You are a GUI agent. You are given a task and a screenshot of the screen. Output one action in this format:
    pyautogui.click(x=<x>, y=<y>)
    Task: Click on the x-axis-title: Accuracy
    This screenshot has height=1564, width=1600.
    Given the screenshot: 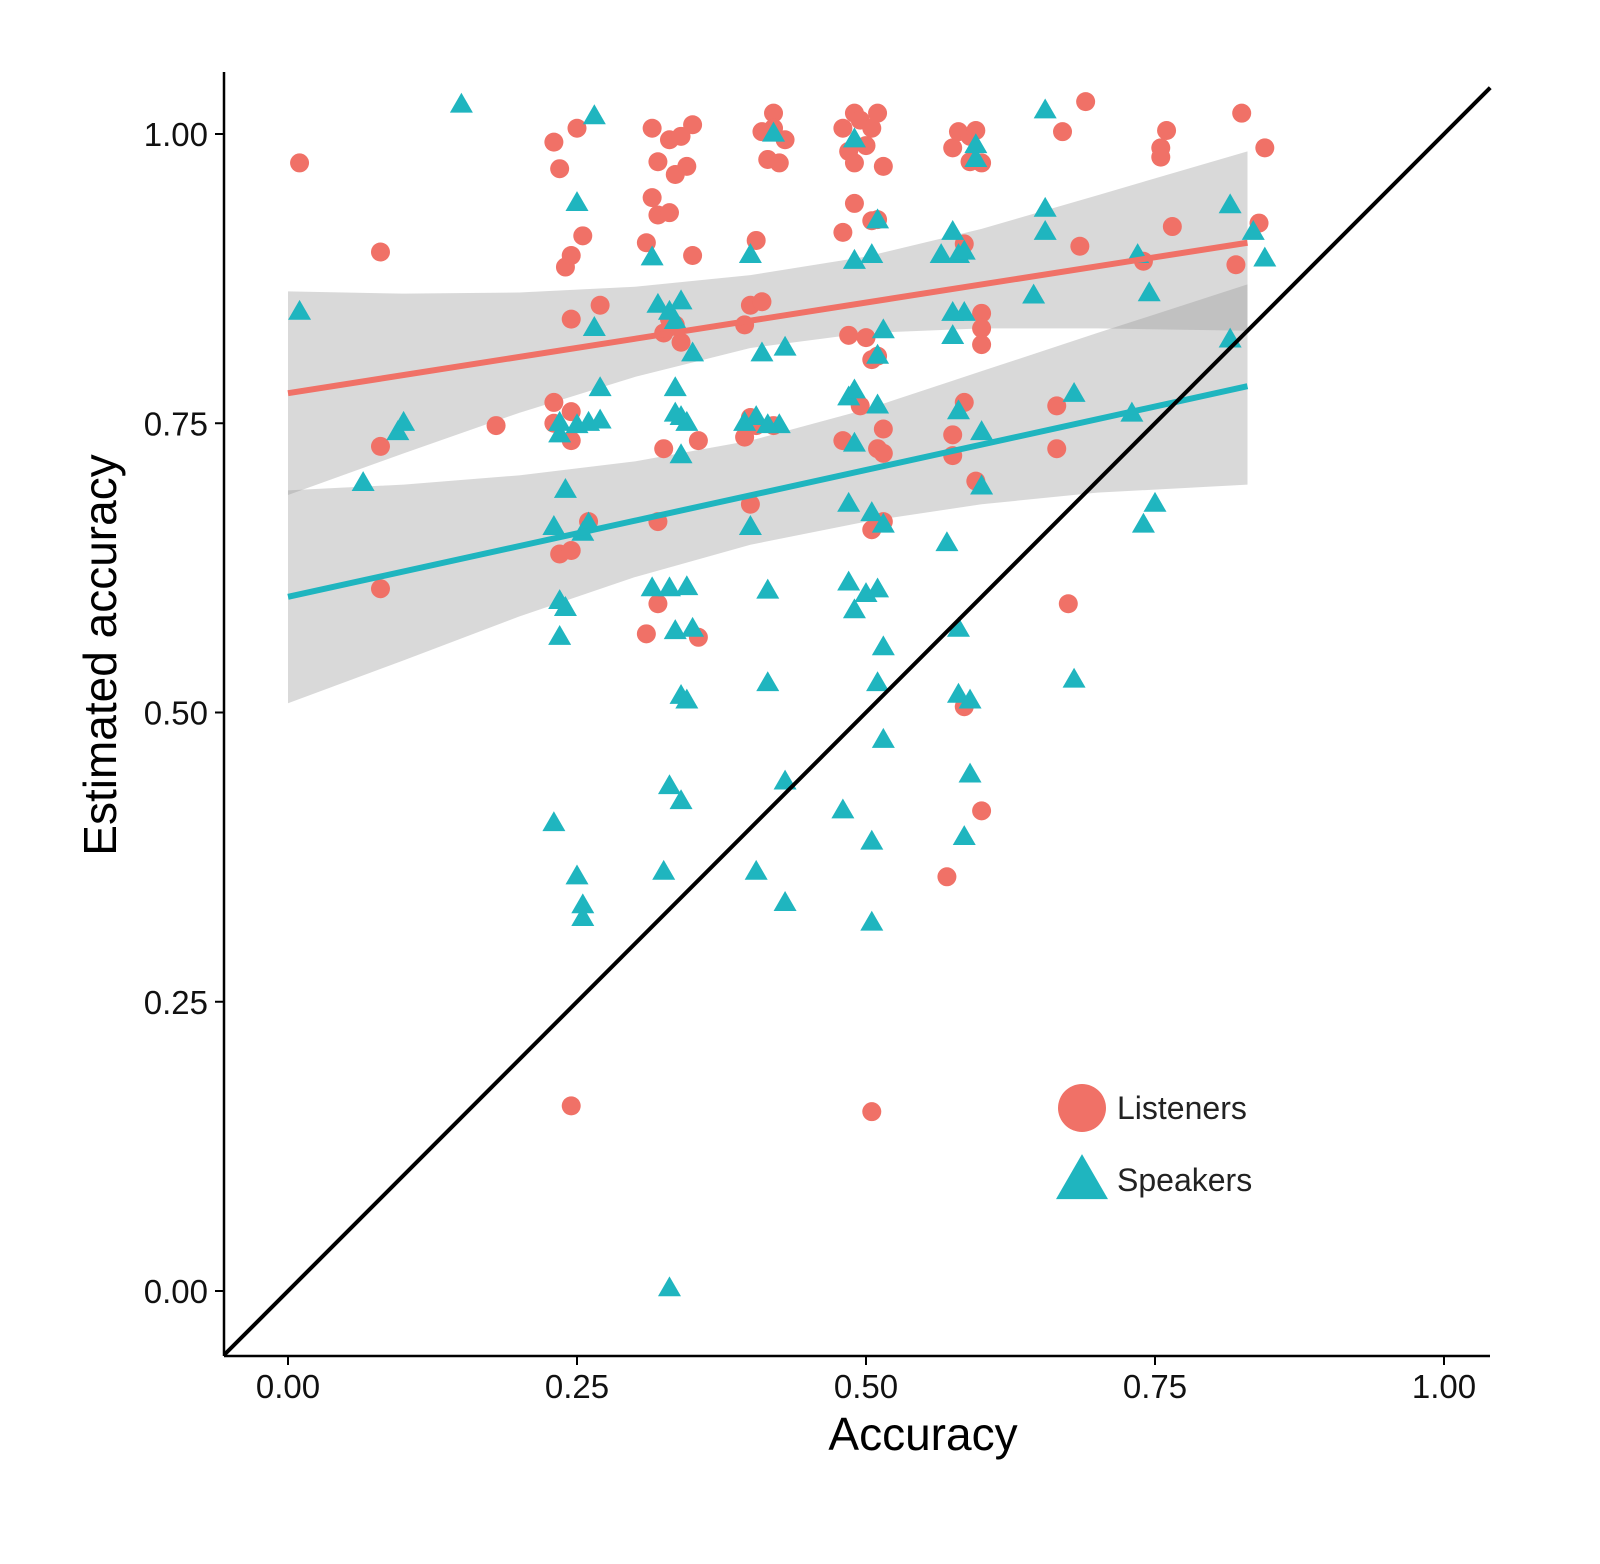 What is the action you would take?
    pyautogui.click(x=922, y=1434)
    